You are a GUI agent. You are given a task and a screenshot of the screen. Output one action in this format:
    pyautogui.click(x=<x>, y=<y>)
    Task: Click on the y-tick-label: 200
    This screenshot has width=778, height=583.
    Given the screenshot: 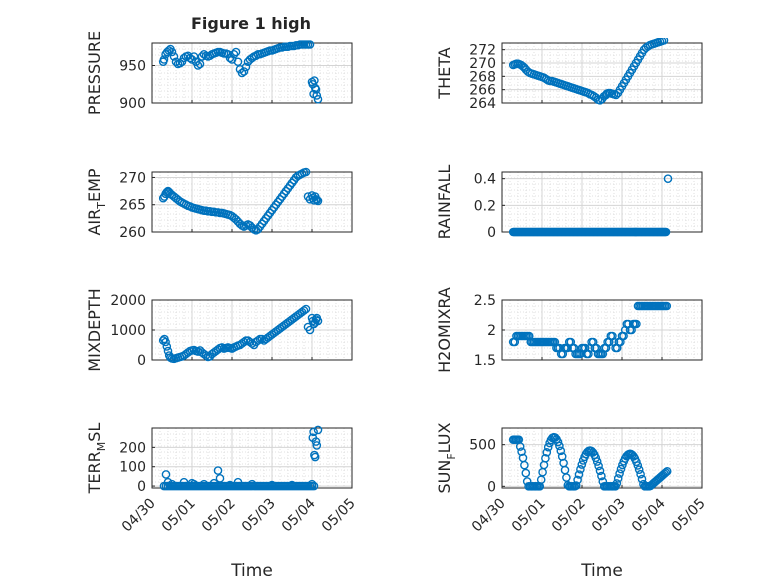 What is the action you would take?
    pyautogui.click(x=132, y=448)
    